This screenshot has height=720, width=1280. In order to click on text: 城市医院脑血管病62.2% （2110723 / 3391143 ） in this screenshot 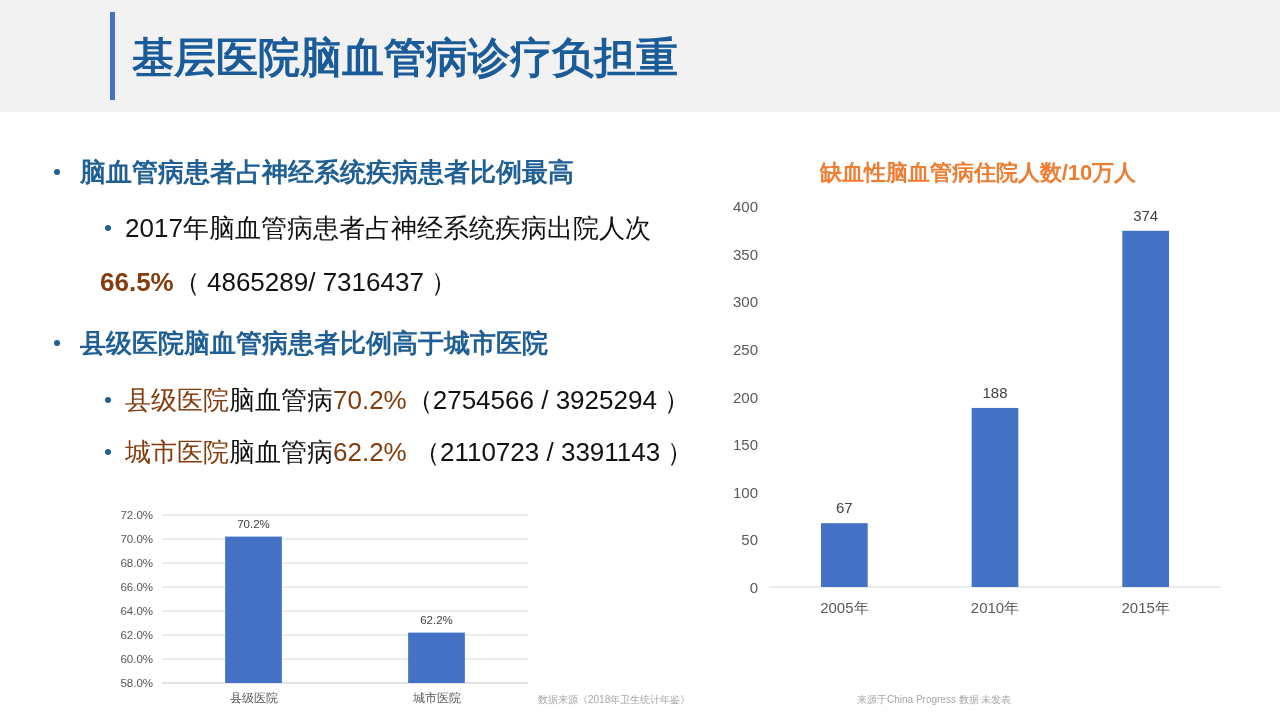, I will do `click(409, 452)`.